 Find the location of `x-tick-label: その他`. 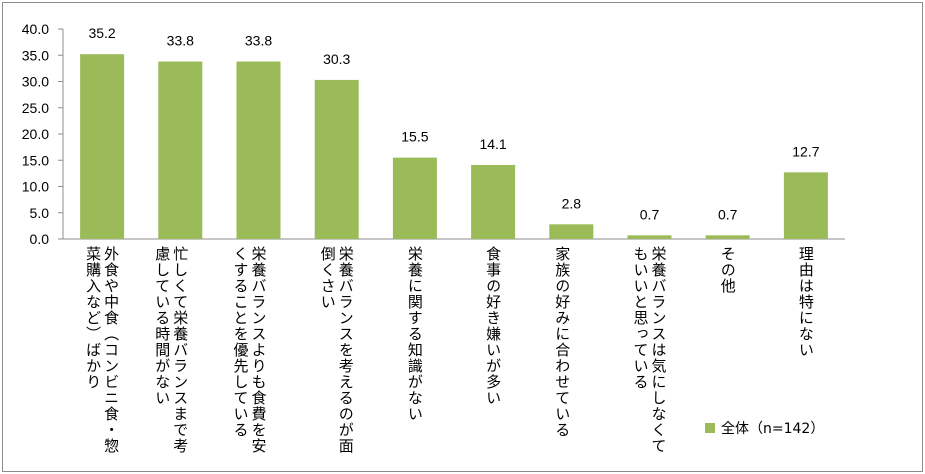

x-tick-label: その他 is located at coordinates (727, 270).